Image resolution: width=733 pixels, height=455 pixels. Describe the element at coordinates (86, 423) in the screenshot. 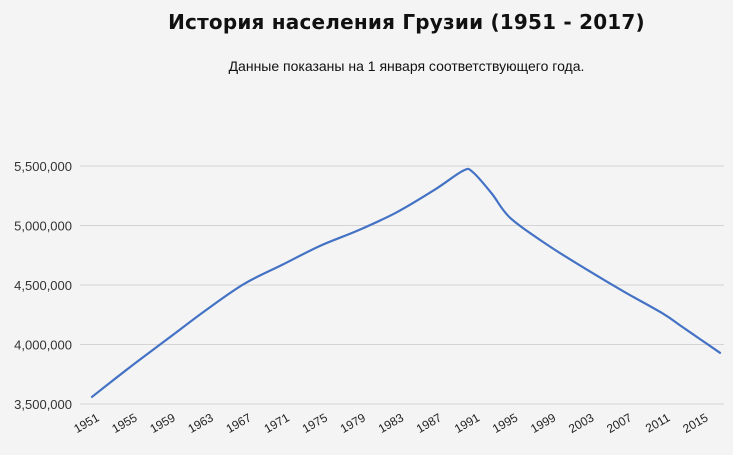

I see `x-tick-label: 1951` at that location.